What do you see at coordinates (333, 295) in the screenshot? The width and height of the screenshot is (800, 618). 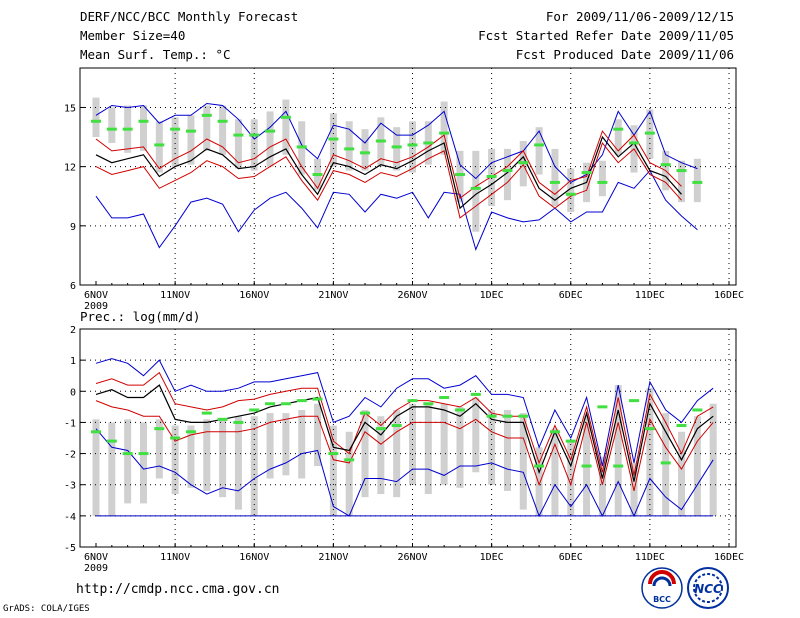 I see `x-tick-label: 21NOV` at bounding box center [333, 295].